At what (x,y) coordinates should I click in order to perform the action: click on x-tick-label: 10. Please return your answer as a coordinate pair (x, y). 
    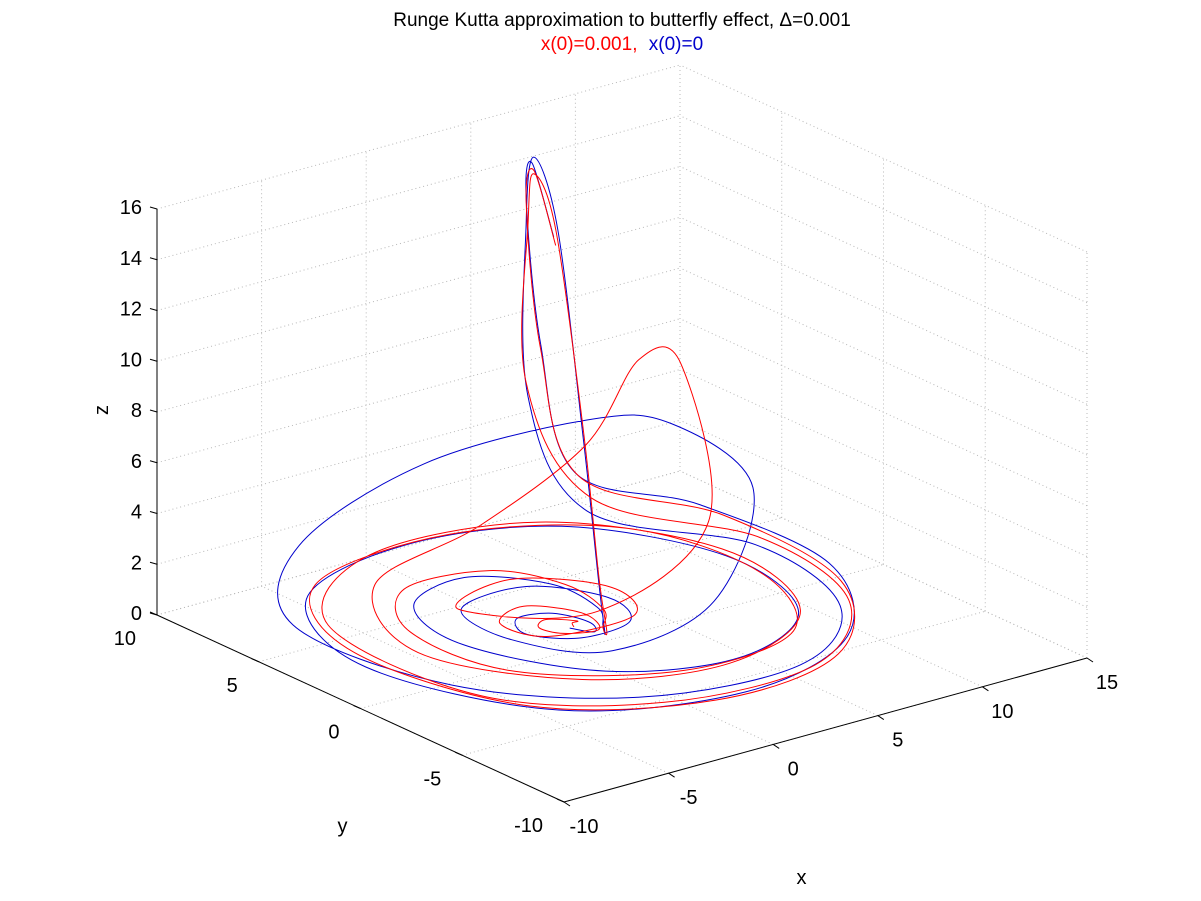
    Looking at the image, I should click on (1002, 712).